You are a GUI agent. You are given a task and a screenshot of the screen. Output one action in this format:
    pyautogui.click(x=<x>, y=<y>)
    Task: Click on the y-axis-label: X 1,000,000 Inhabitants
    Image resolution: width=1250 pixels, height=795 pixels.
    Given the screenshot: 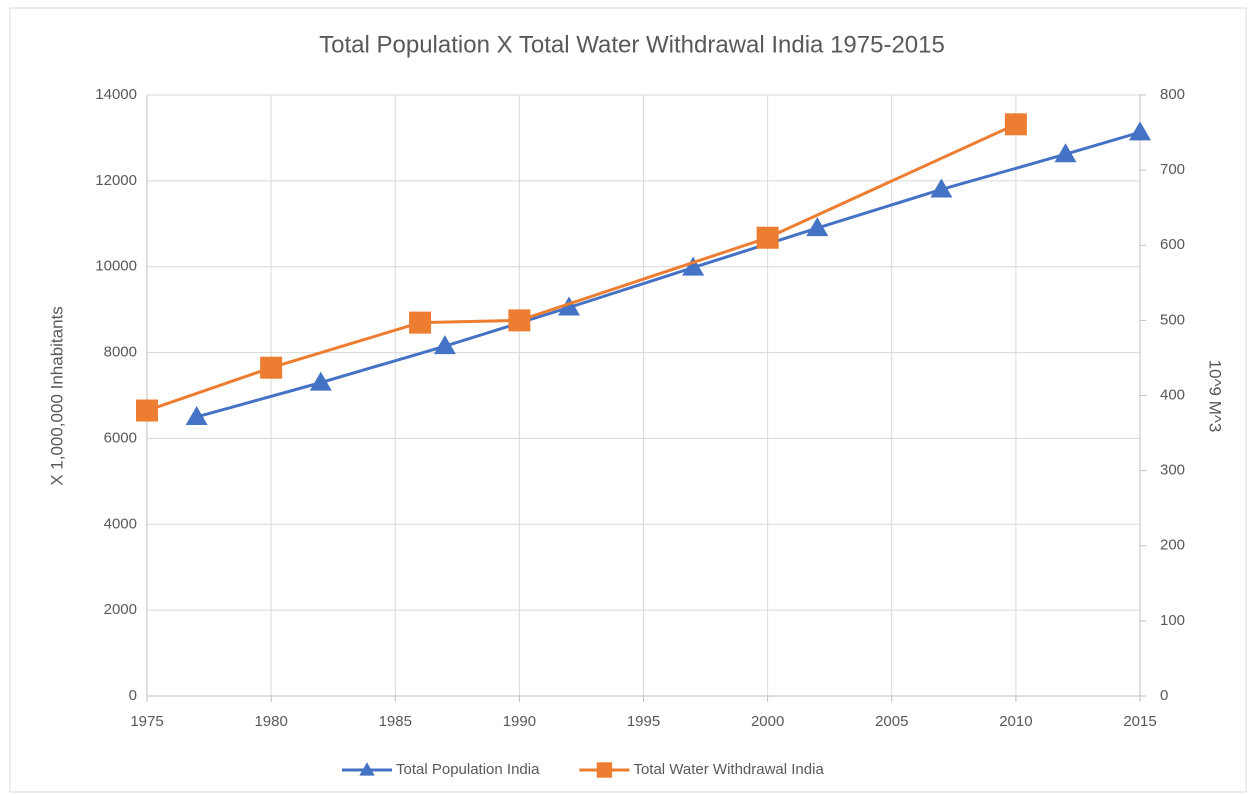 What is the action you would take?
    pyautogui.click(x=56, y=396)
    